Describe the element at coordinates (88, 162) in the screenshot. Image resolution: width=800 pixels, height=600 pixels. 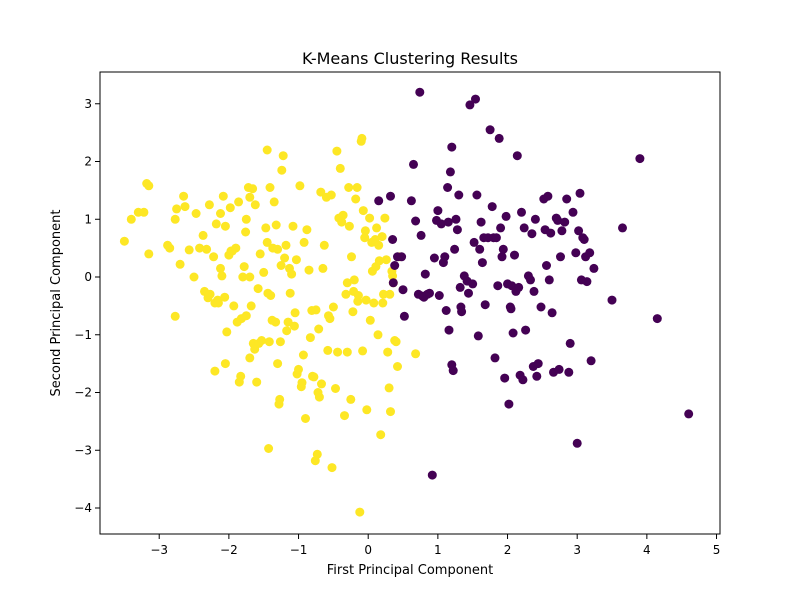
I see `y-tick-label: 2` at that location.